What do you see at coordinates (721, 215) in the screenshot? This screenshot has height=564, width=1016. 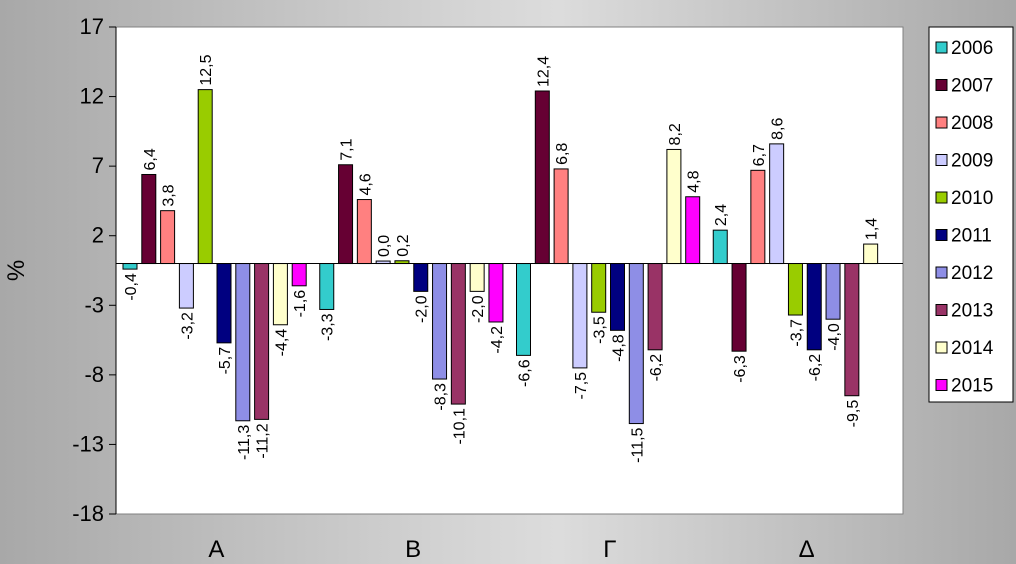 I see `data-label: 2,4` at bounding box center [721, 215].